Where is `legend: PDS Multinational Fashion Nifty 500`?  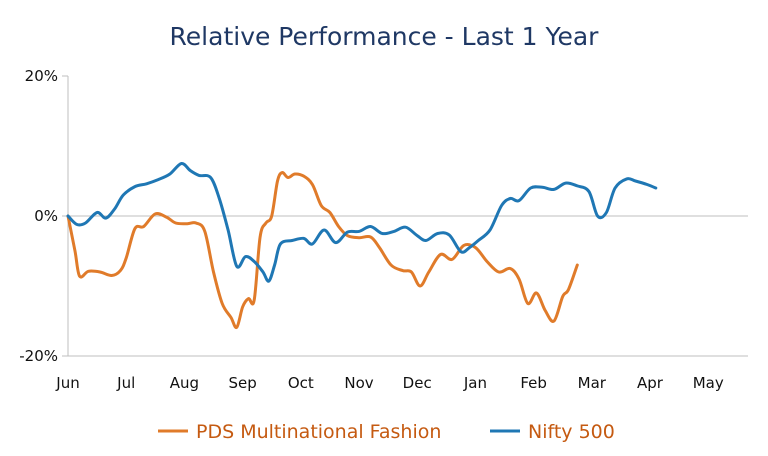 legend: PDS Multinational Fashion Nifty 500 is located at coordinates (386, 432).